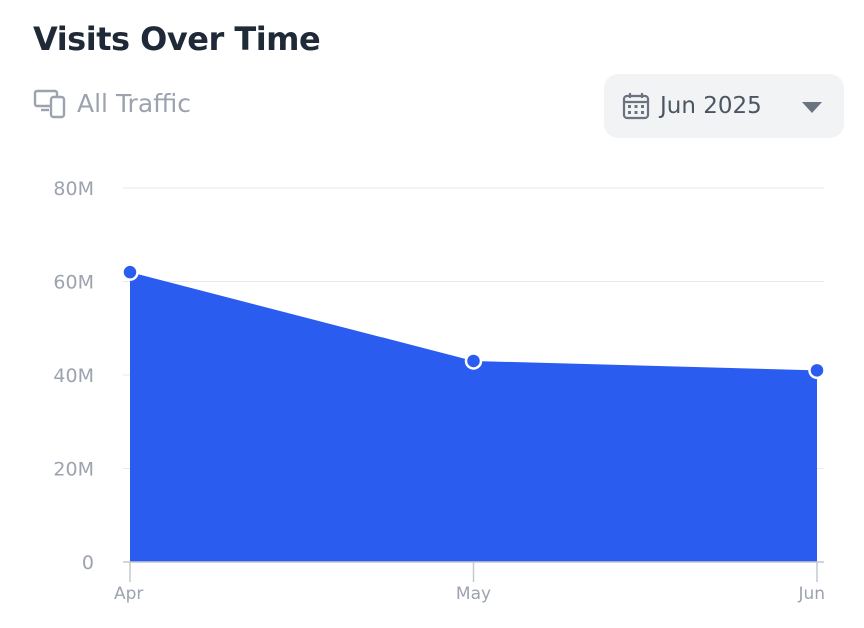  What do you see at coordinates (812, 107) in the screenshot?
I see `chevron-down-icon` at bounding box center [812, 107].